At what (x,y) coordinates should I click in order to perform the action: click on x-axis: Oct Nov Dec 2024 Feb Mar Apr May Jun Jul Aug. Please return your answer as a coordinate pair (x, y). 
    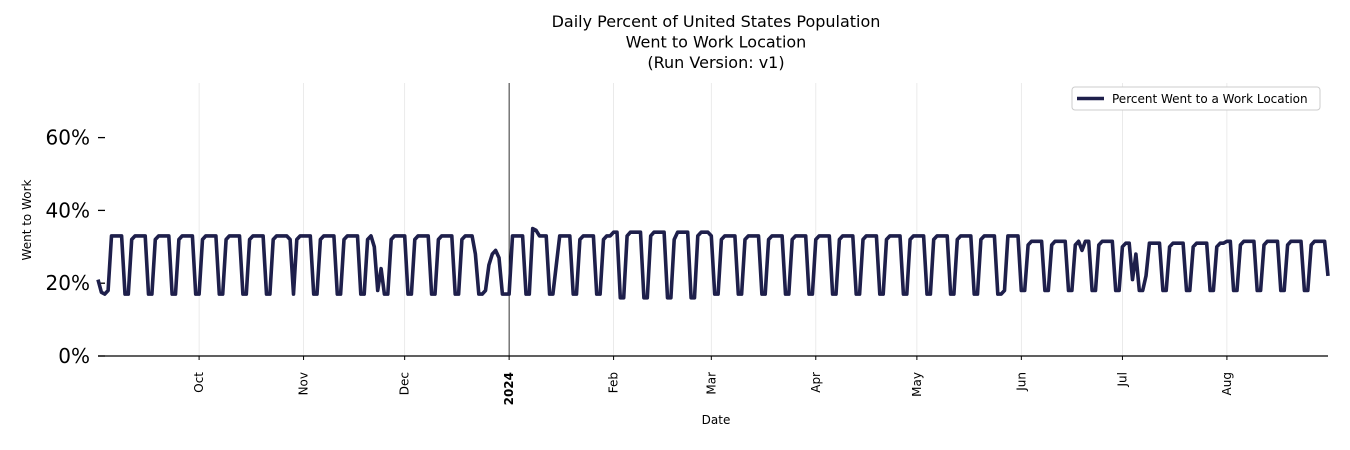
    Looking at the image, I should click on (713, 380).